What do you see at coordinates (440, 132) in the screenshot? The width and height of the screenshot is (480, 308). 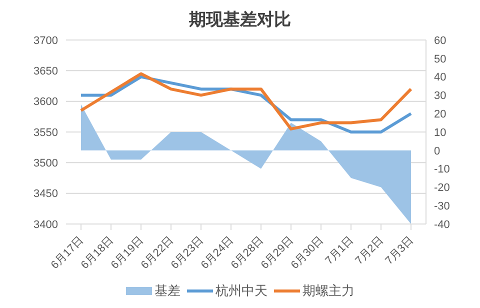 I see `y2-tick-label: 10` at bounding box center [440, 132].